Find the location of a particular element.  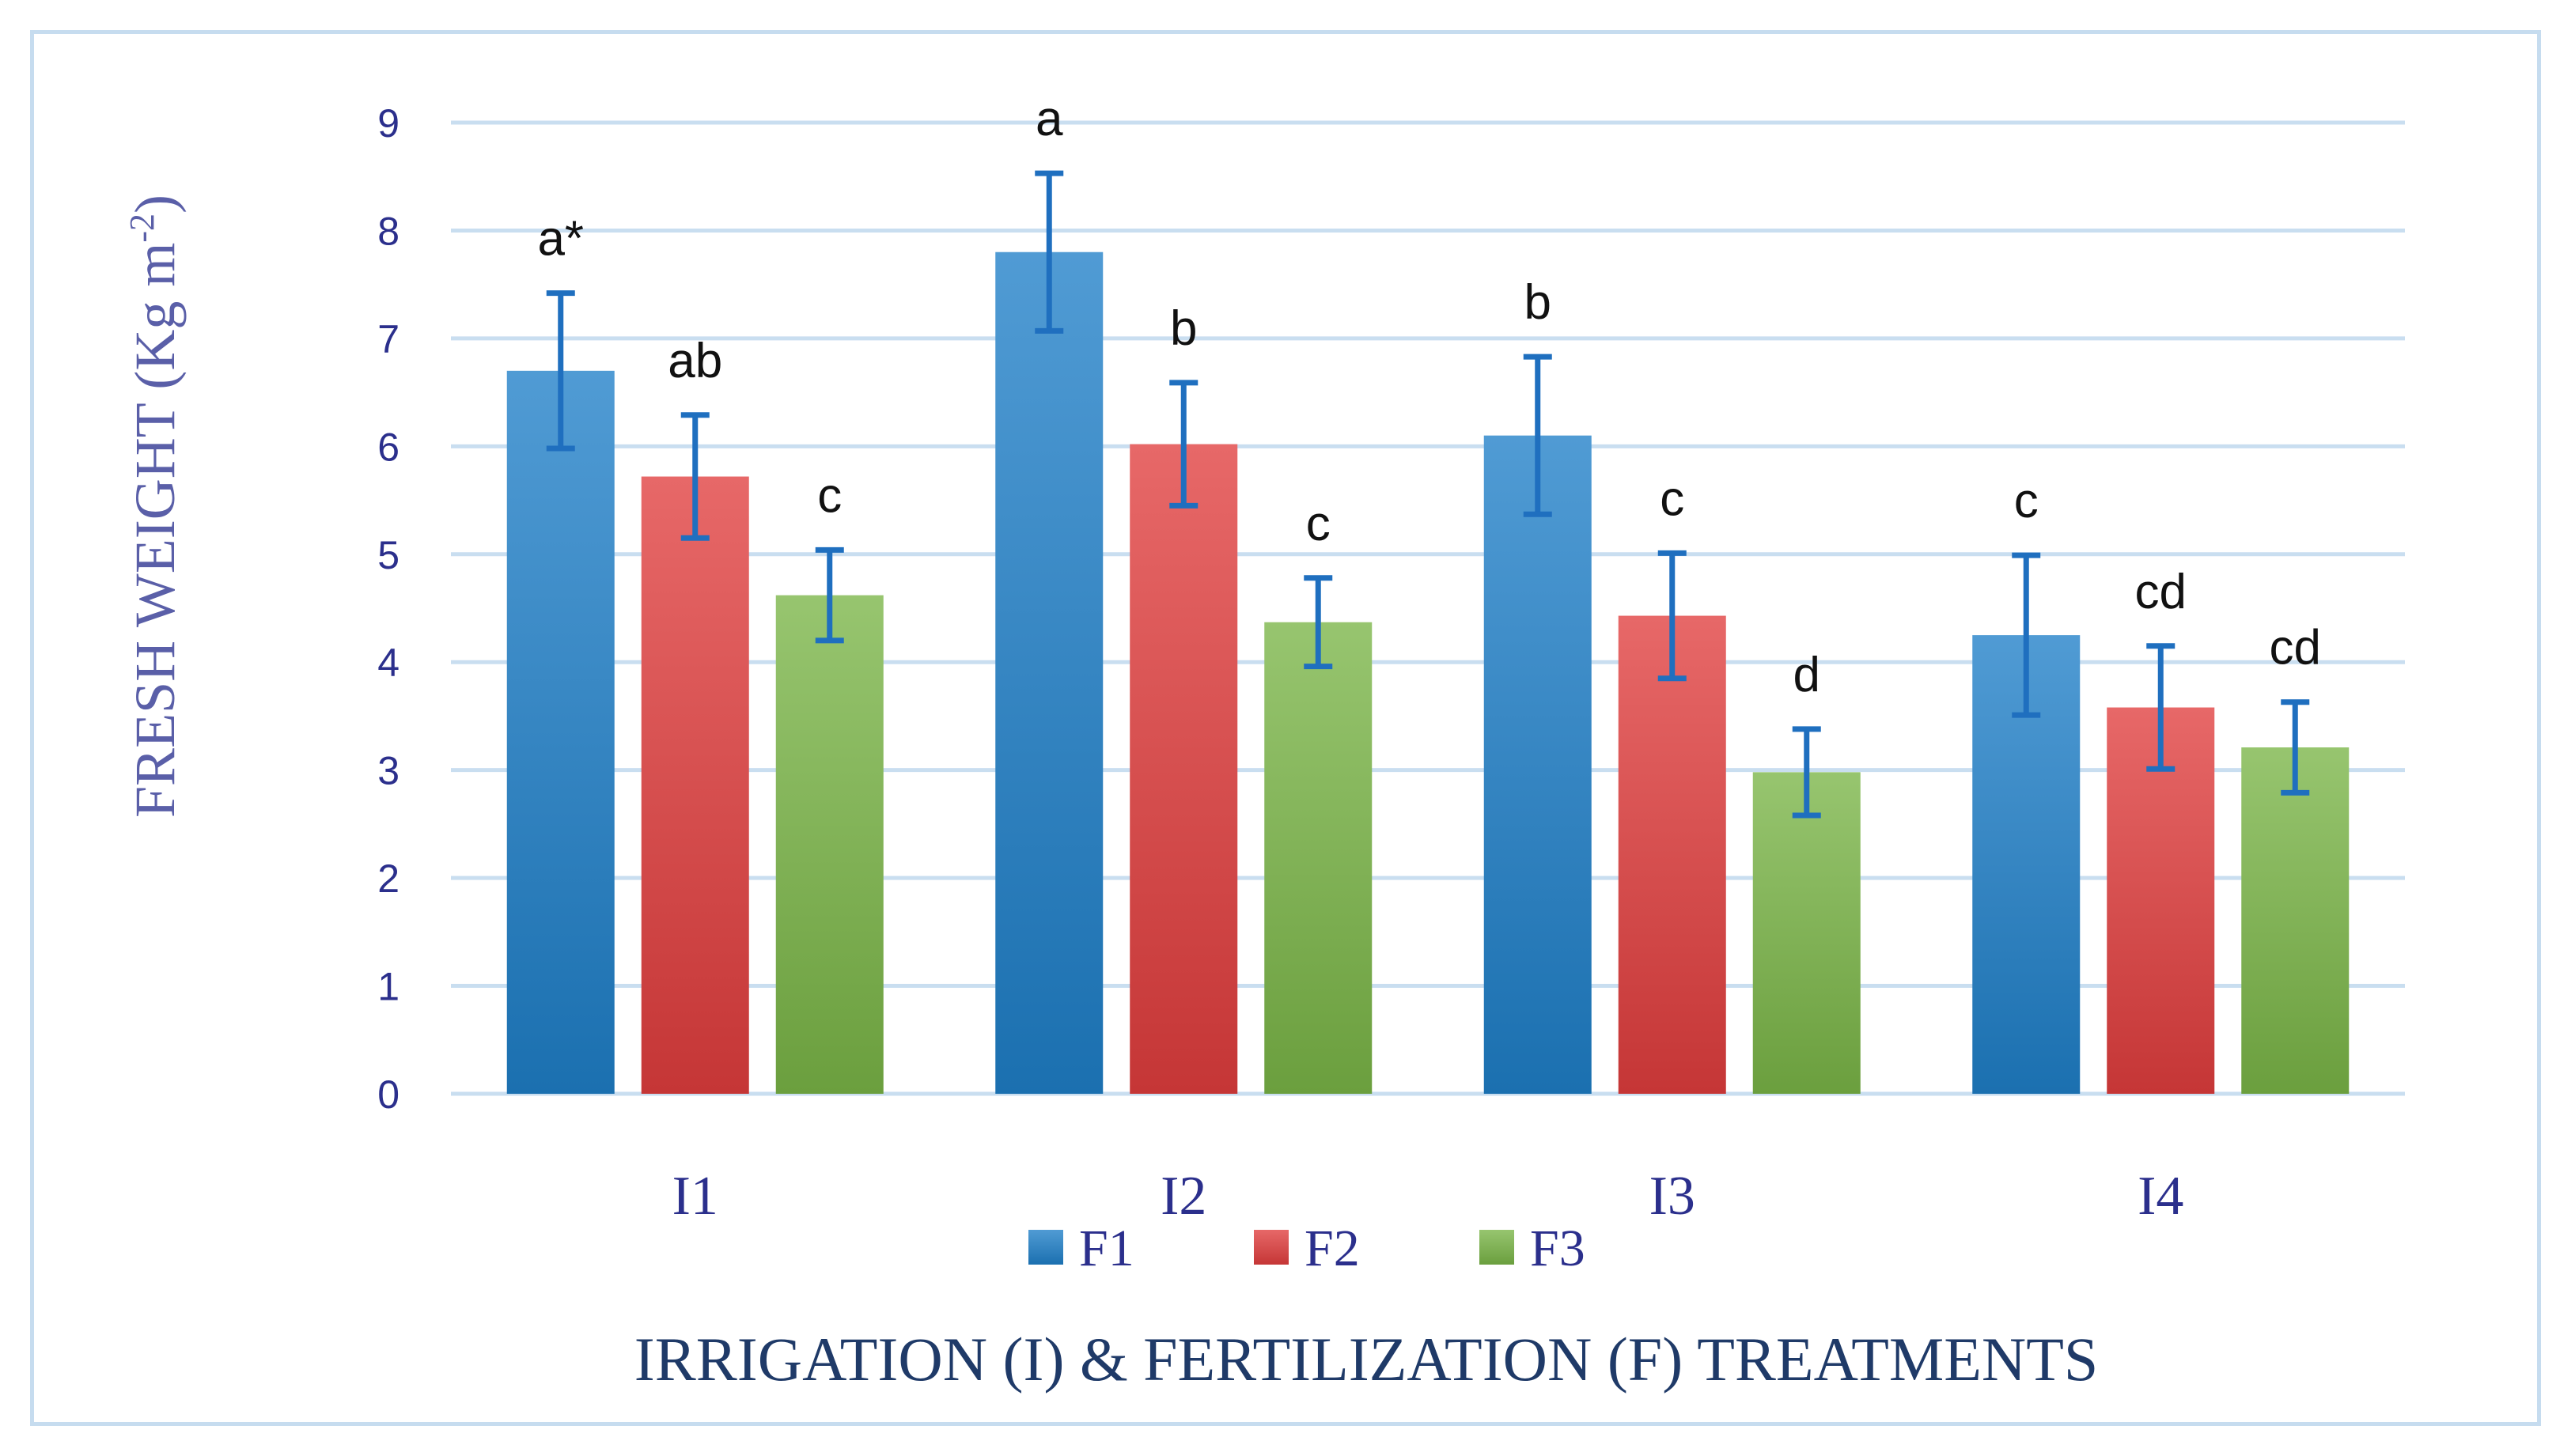

y-tick-label: 9 is located at coordinates (388, 123).